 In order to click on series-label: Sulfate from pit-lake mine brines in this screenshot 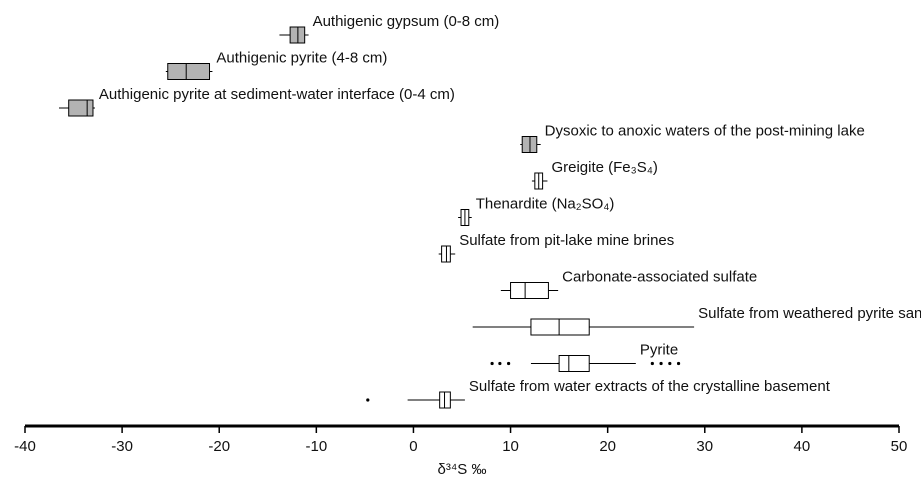, I will do `click(566, 240)`.